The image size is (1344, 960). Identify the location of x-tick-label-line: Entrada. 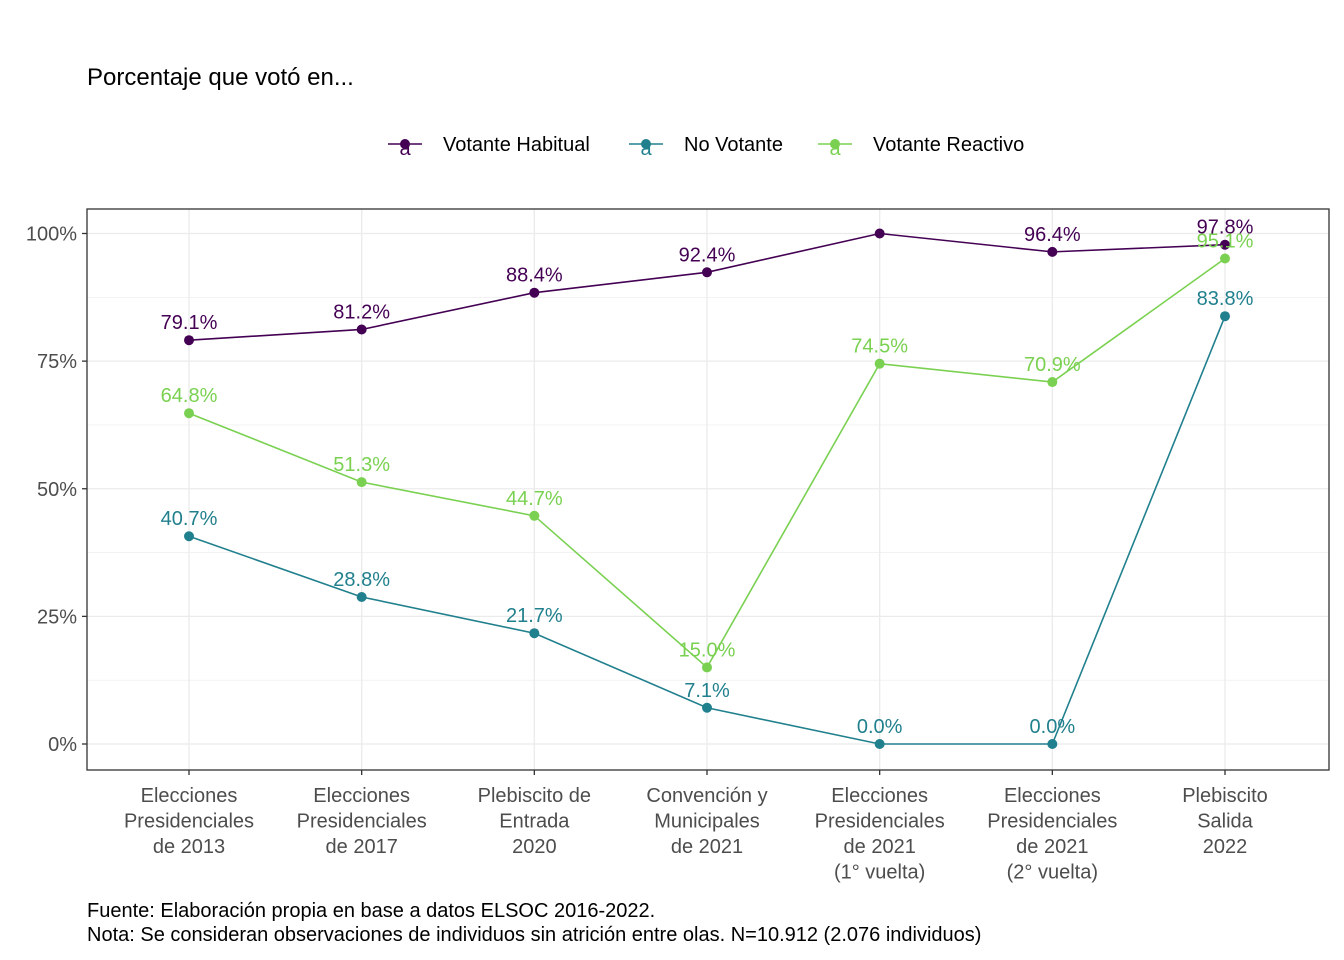
(534, 822).